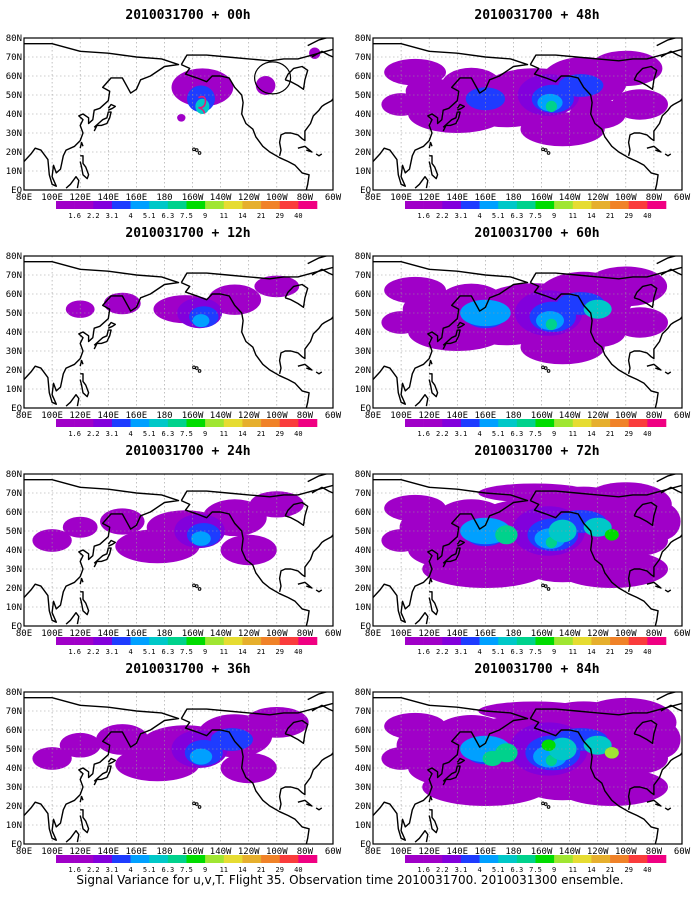 The width and height of the screenshot is (700, 900). Describe the element at coordinates (537, 233) in the screenshot. I see `panel-title: 2010031700 + 60h` at that location.